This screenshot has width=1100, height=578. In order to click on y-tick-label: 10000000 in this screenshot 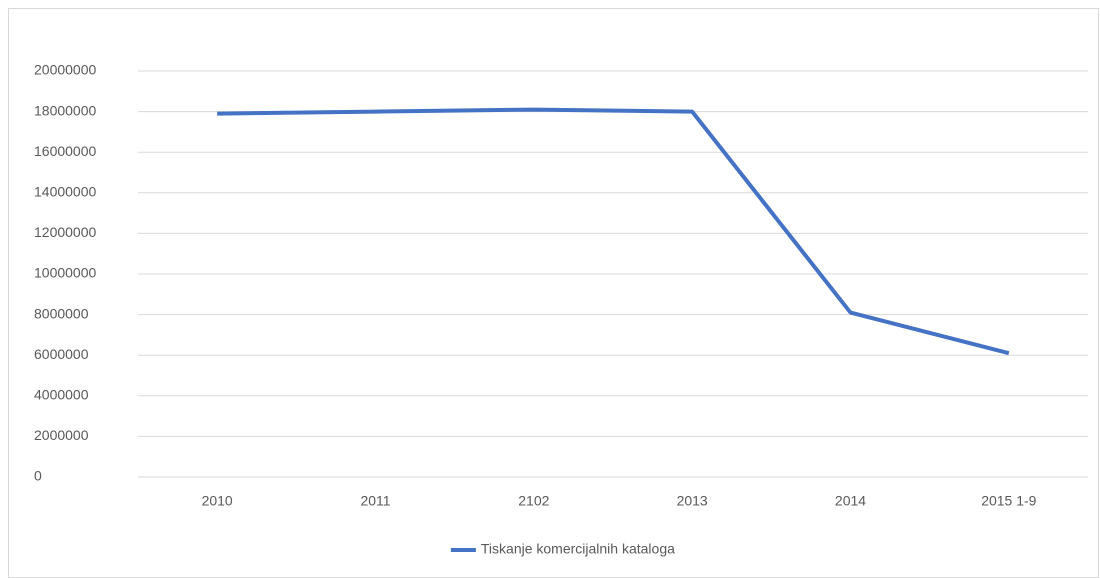, I will do `click(65, 273)`.